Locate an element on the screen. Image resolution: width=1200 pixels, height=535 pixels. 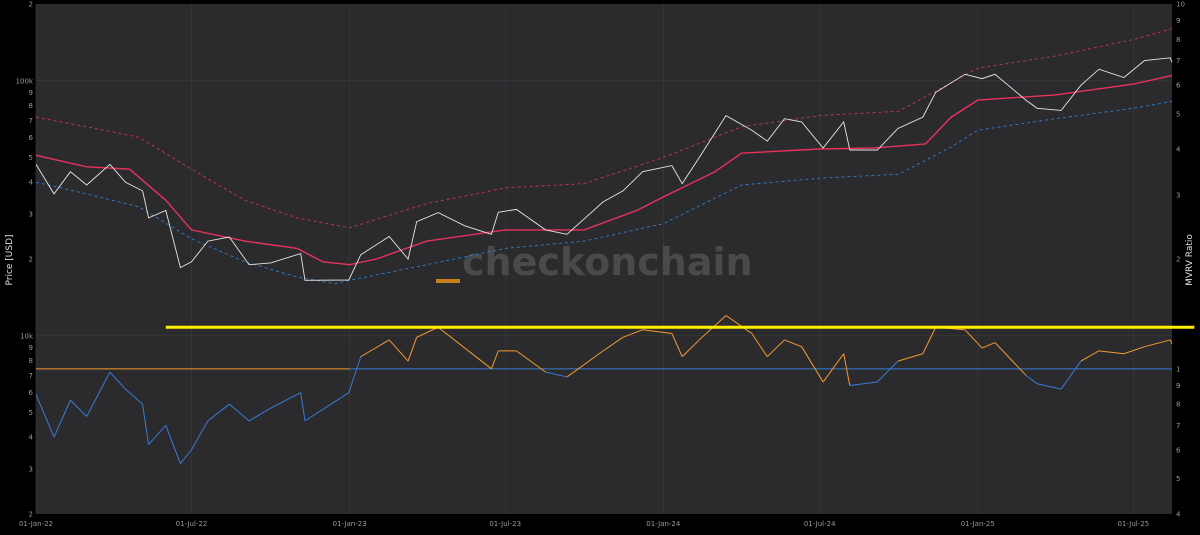
watermark: checkonchain is located at coordinates (594, 262).